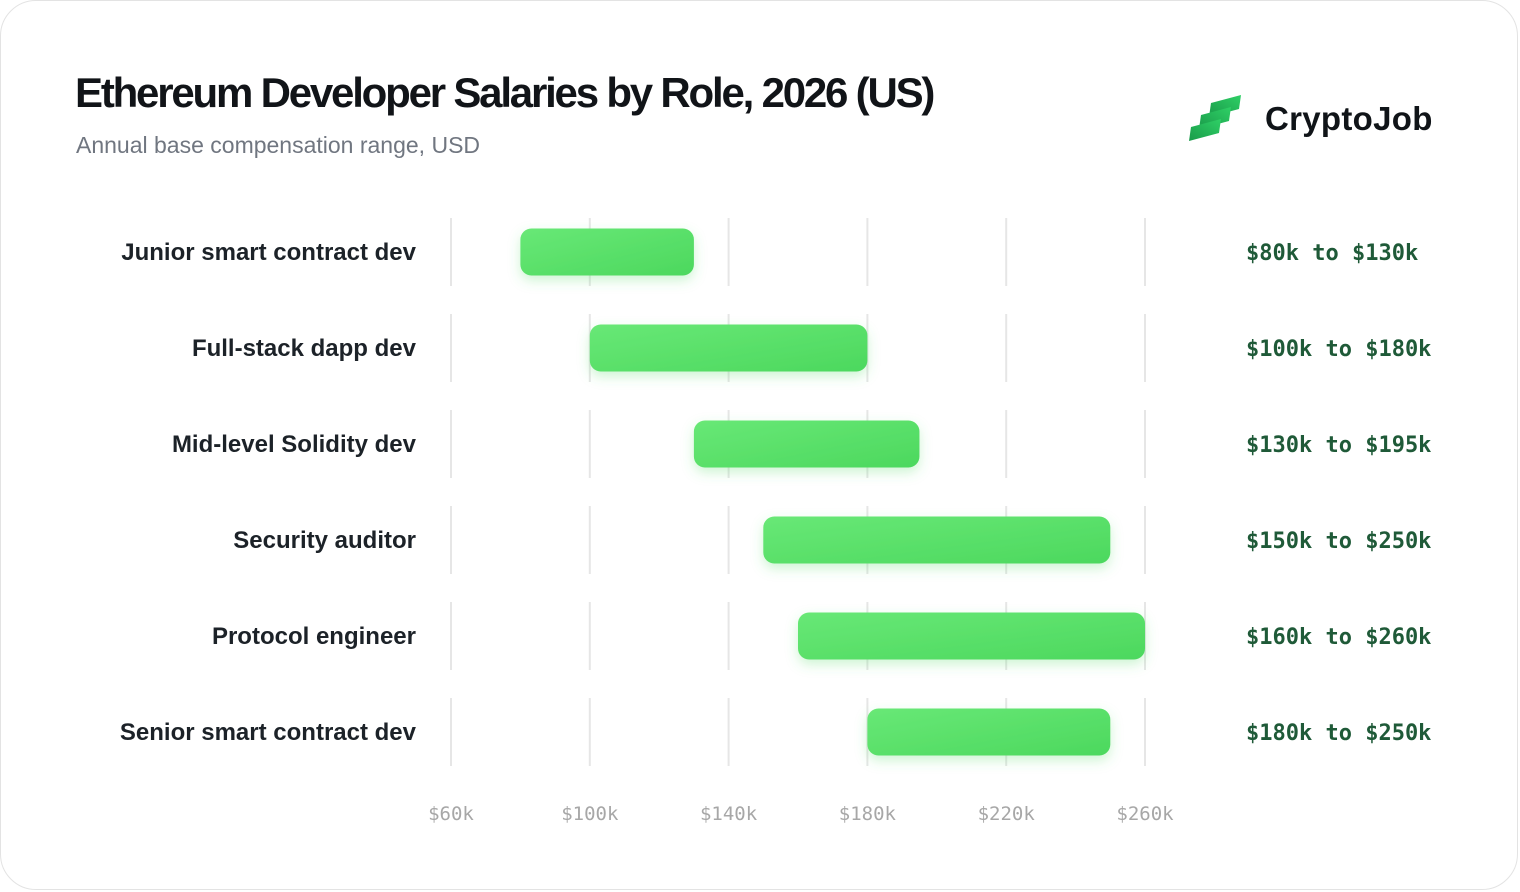 The width and height of the screenshot is (1520, 892). Describe the element at coordinates (314, 636) in the screenshot. I see `role-label: Protocol engineer` at that location.